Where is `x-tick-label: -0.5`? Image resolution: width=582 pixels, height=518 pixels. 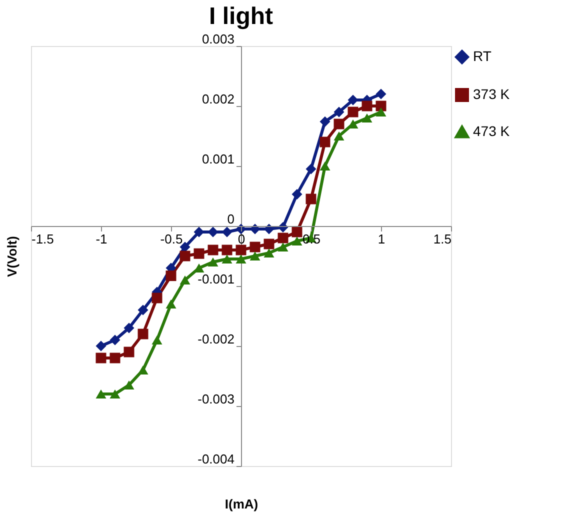
x-tick-label: -0.5 is located at coordinates (171, 239).